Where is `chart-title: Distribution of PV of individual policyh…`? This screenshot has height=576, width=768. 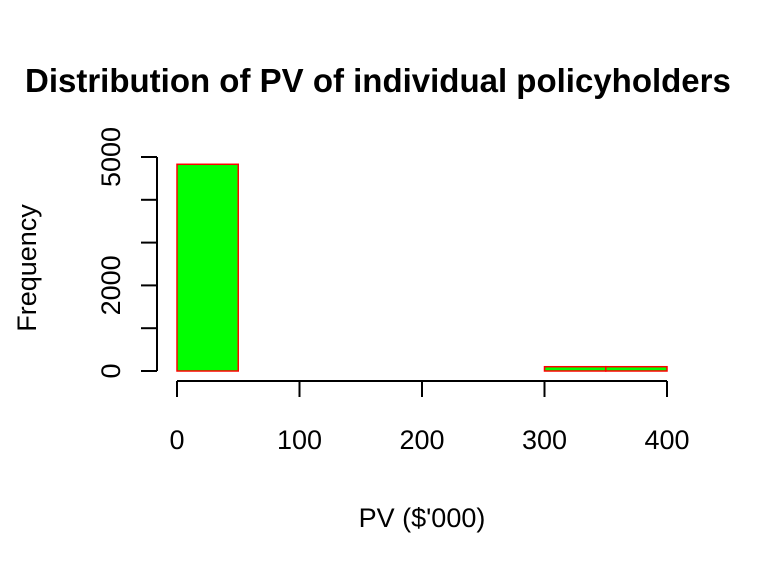
chart-title: Distribution of PV of individual policyh… is located at coordinates (378, 80).